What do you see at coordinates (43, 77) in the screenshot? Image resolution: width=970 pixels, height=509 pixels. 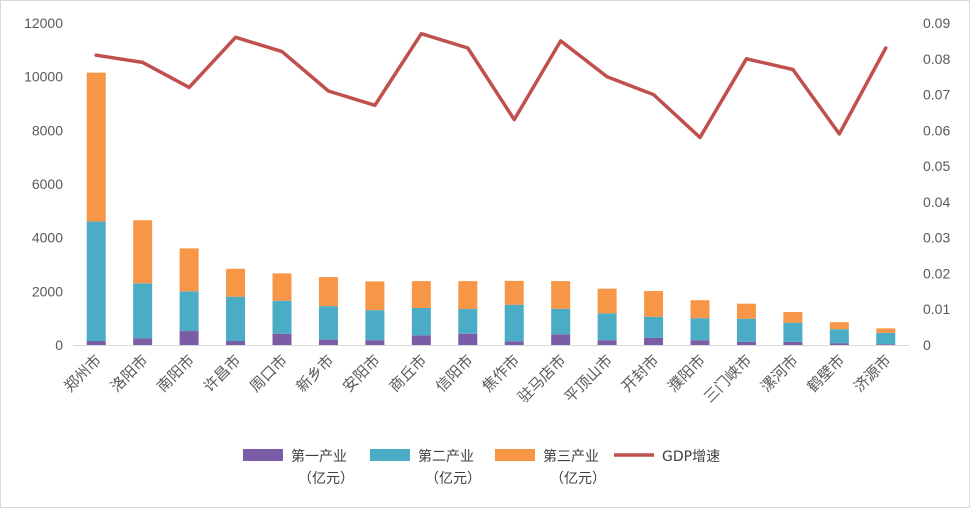 I see `y-left-tick-label: 10000` at bounding box center [43, 77].